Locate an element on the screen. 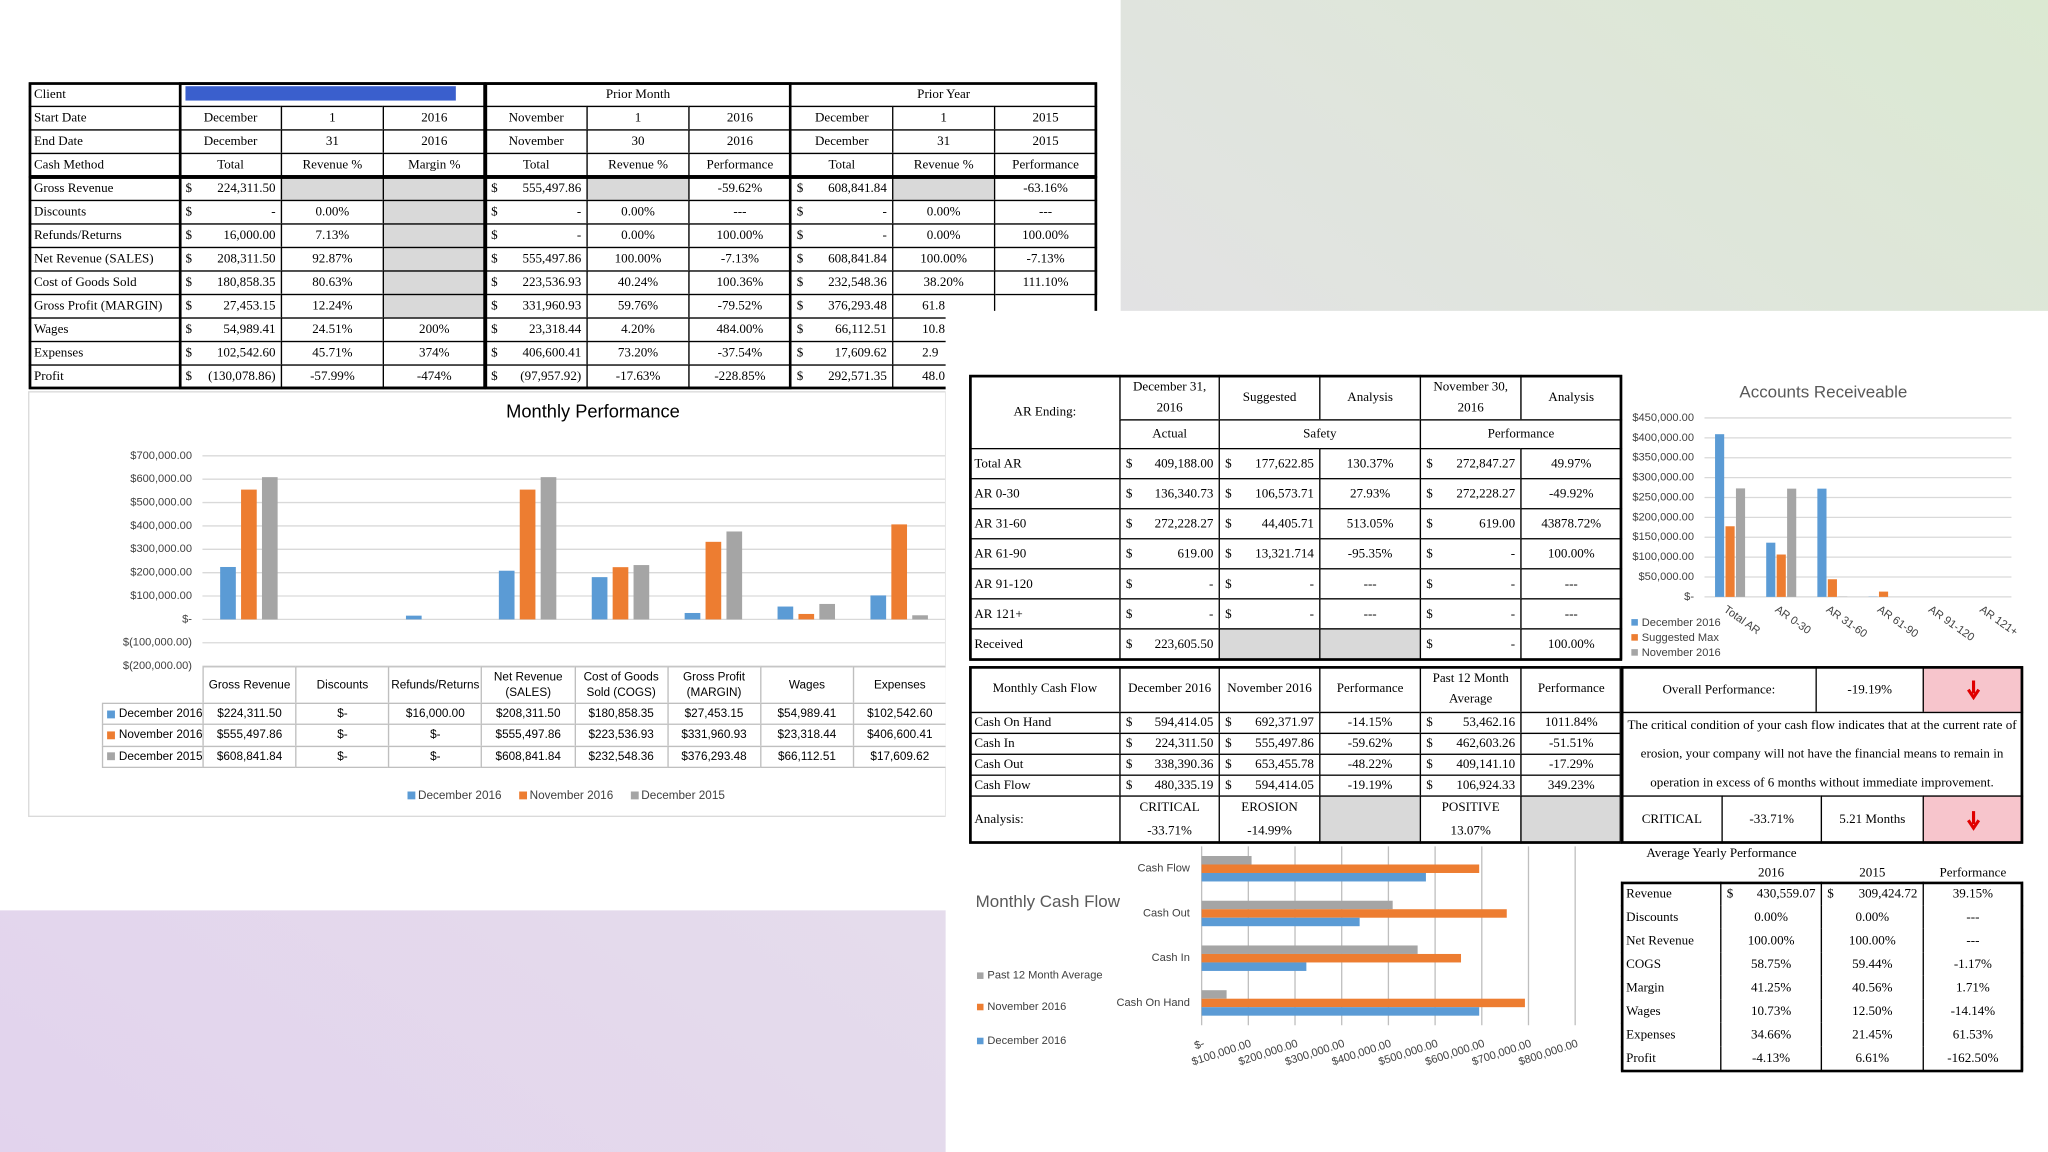 The height and width of the screenshot is (1152, 2048). value-cell: -37.54% is located at coordinates (740, 353).